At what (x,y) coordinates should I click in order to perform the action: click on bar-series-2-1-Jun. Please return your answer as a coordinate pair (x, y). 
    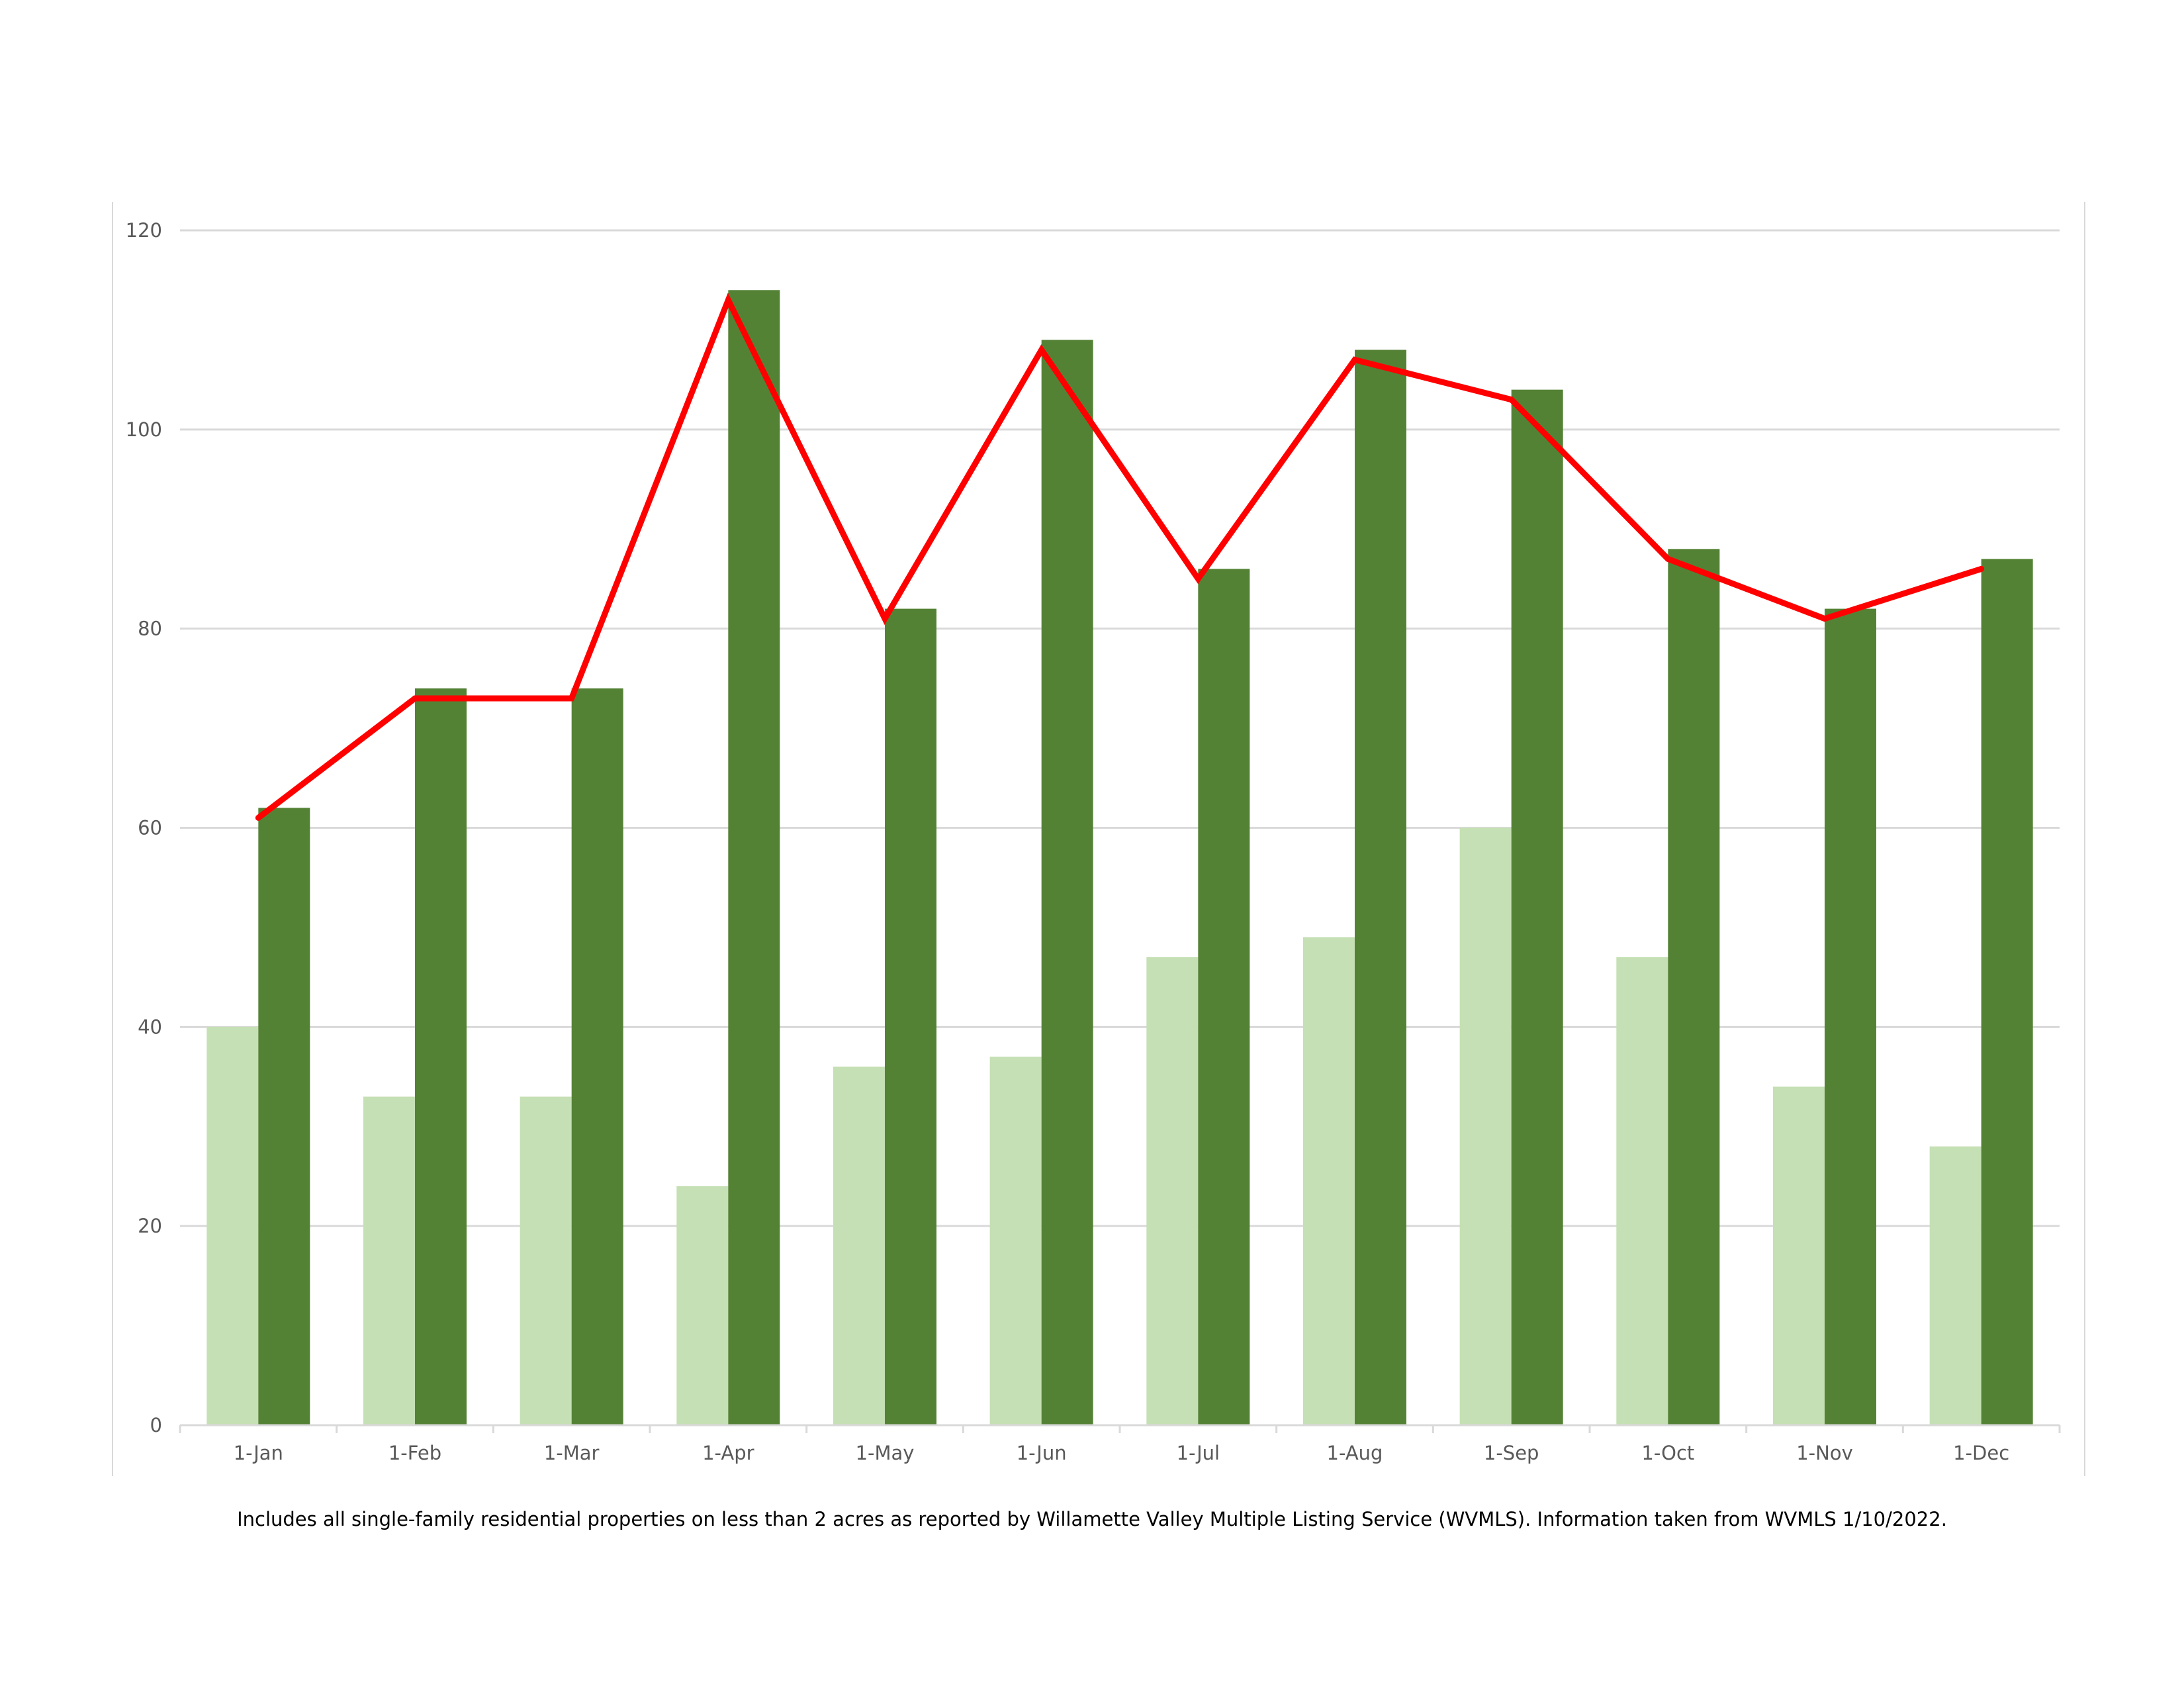
    Looking at the image, I should click on (1067, 883).